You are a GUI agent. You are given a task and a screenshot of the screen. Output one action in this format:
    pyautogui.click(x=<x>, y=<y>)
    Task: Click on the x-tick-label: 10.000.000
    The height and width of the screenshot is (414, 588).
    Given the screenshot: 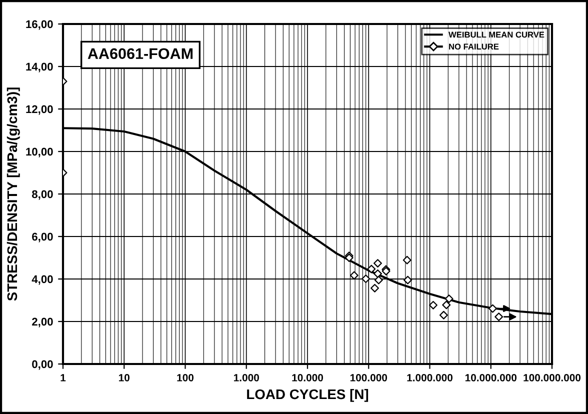 What is the action you would take?
    pyautogui.click(x=491, y=378)
    